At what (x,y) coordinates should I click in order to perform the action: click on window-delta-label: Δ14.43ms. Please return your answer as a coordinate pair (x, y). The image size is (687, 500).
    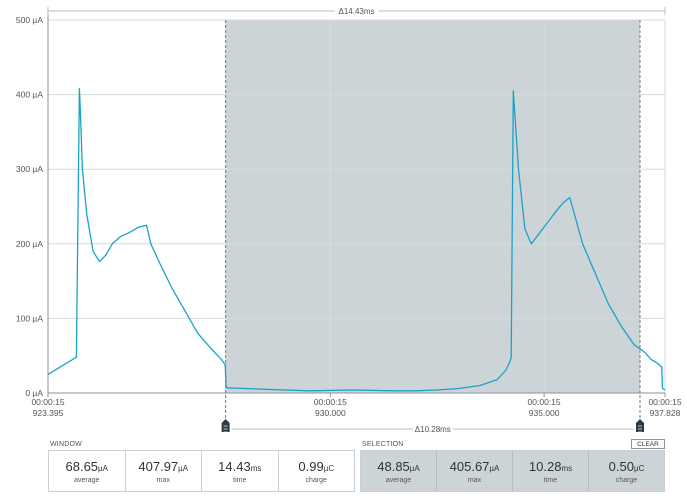
    Looking at the image, I should click on (356, 11).